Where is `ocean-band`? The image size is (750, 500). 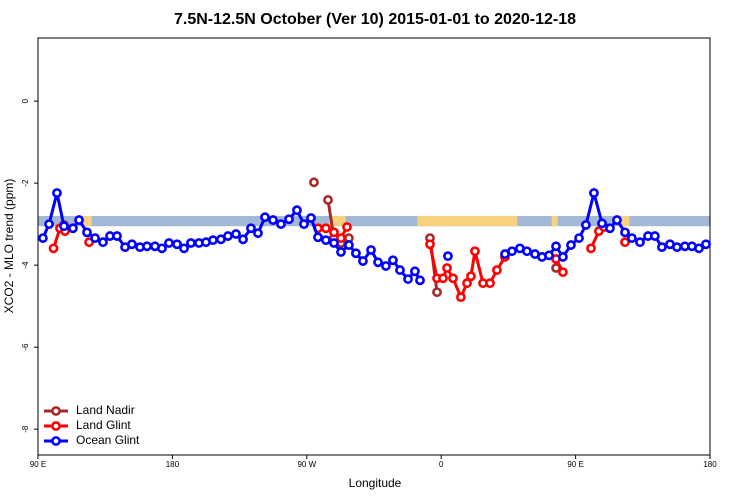
ocean-band is located at coordinates (374, 221).